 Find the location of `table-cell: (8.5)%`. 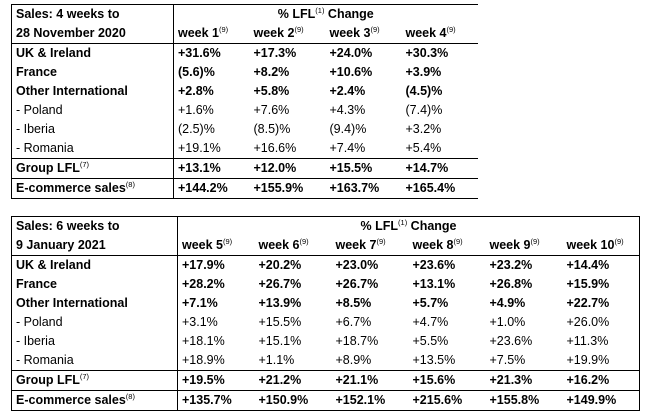

table-cell: (8.5)% is located at coordinates (272, 129).